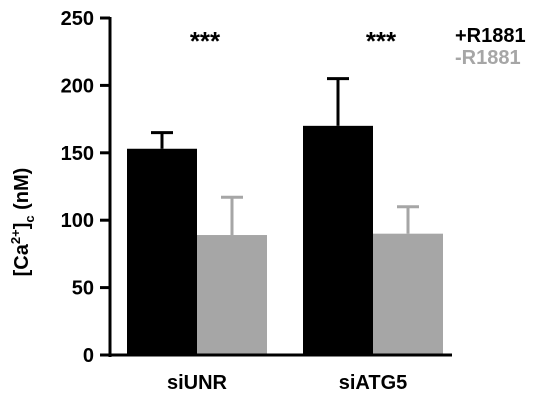  What do you see at coordinates (488, 58) in the screenshot?
I see `legend-label: -R1881` at bounding box center [488, 58].